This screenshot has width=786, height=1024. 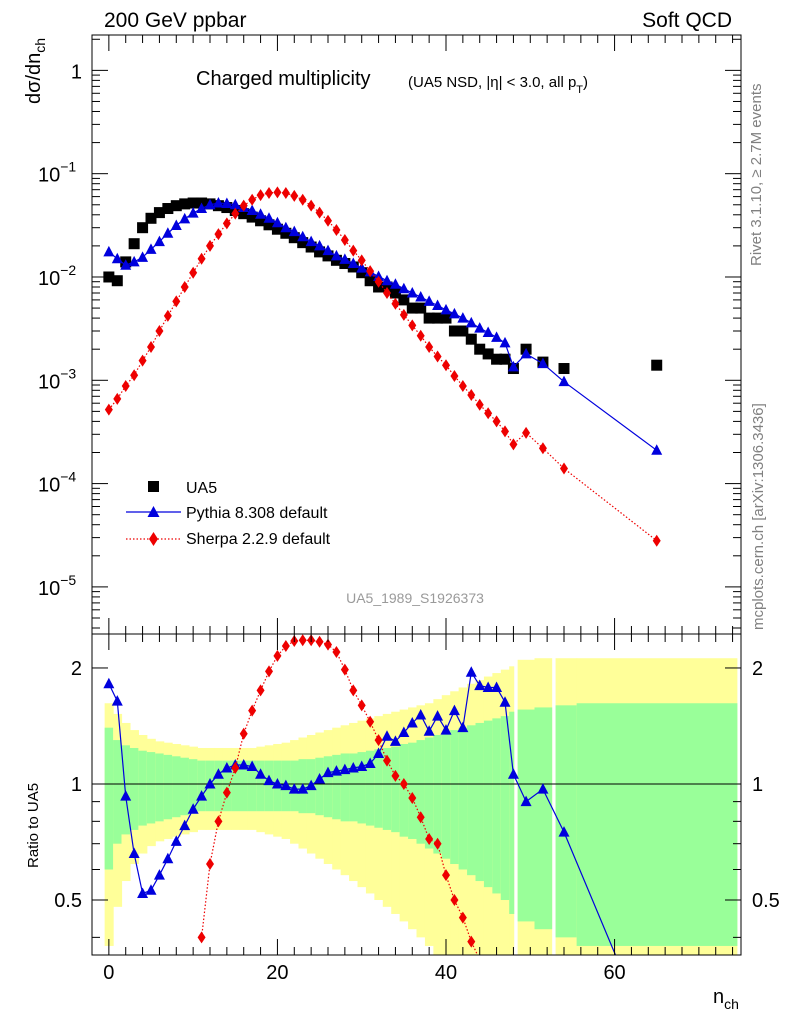 What do you see at coordinates (757, 785) in the screenshot?
I see `ratio-y-tick-label-right: 1` at bounding box center [757, 785].